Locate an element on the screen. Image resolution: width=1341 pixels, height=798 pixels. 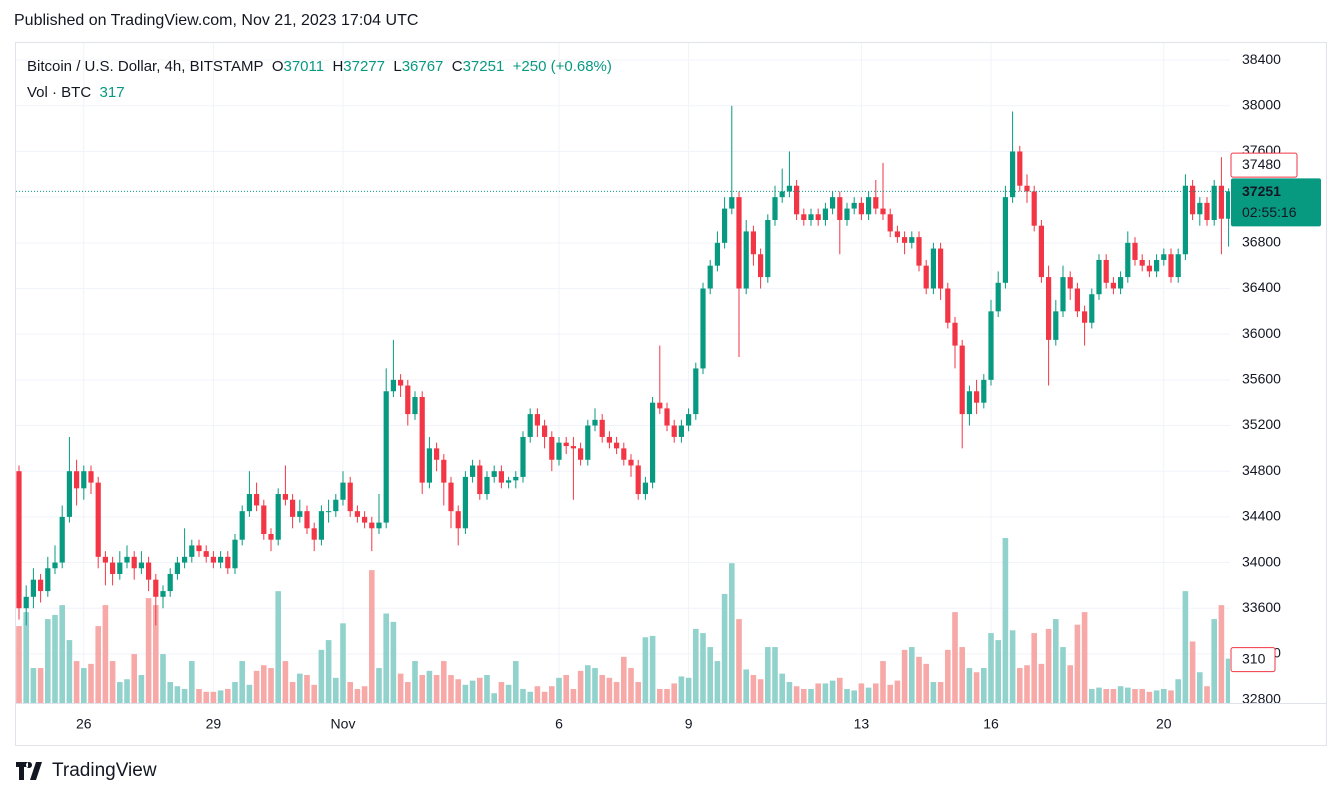
x-tick-label: 16 is located at coordinates (991, 724).